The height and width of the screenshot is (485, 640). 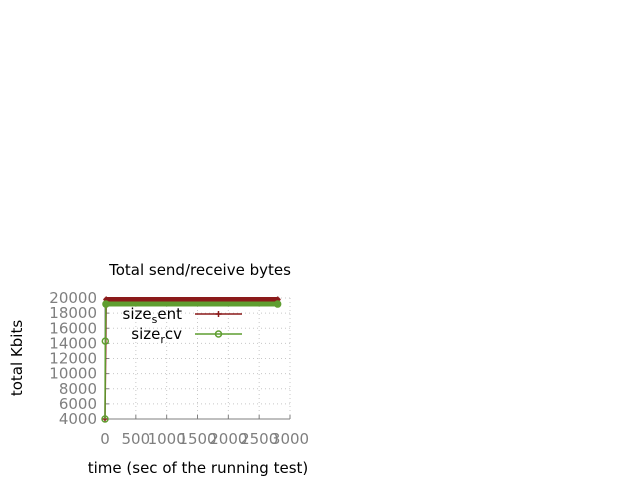 I want to click on chart-title: Total send/receive bytes, so click(x=199, y=270).